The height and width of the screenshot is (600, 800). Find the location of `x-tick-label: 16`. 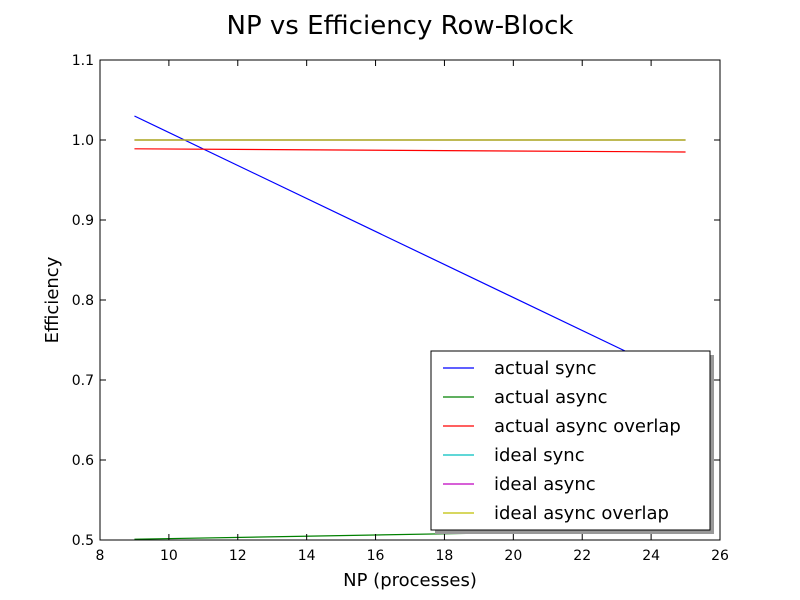

x-tick-label: 16 is located at coordinates (376, 556).